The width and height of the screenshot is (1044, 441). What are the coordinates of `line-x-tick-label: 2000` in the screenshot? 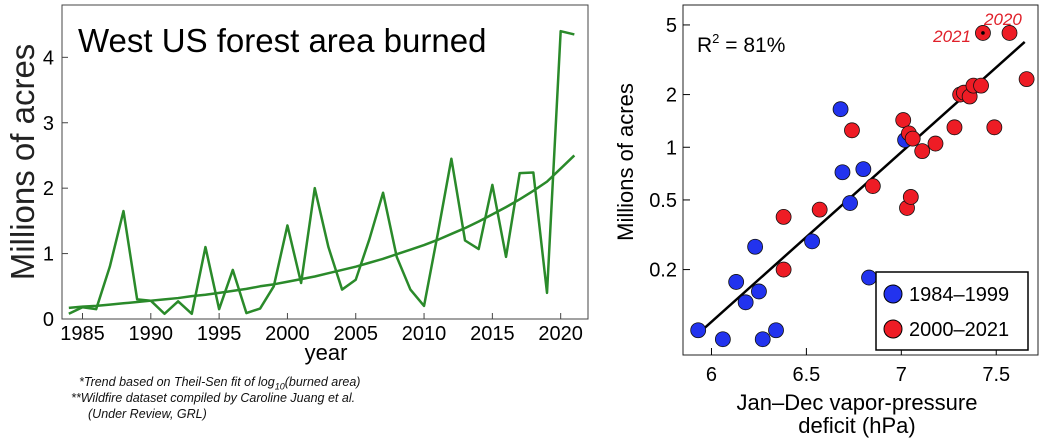 It's located at (287, 334).